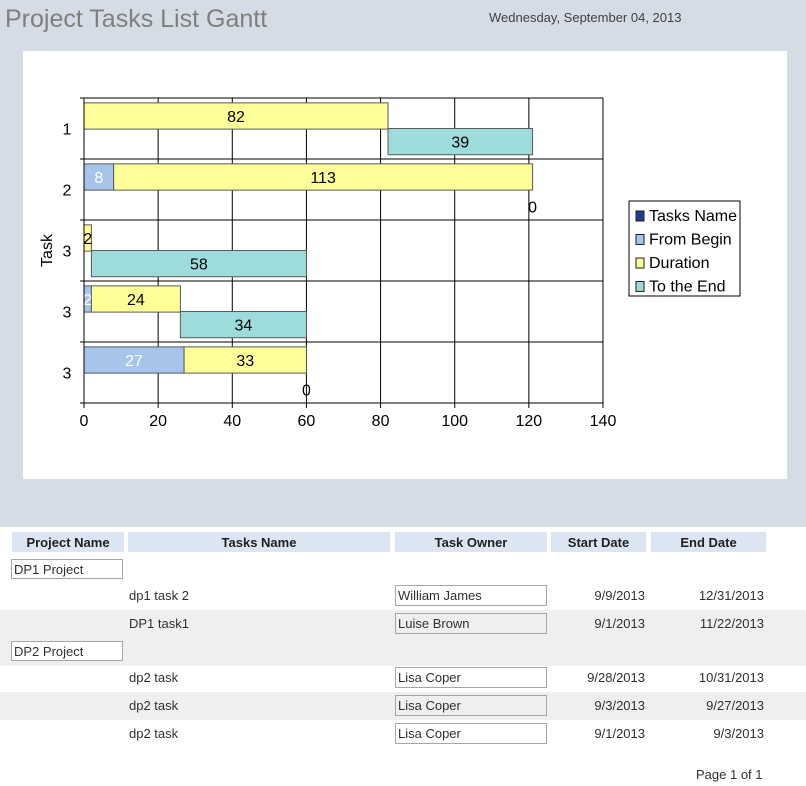  What do you see at coordinates (708, 542) in the screenshot?
I see `col-header-end-date: End Date` at bounding box center [708, 542].